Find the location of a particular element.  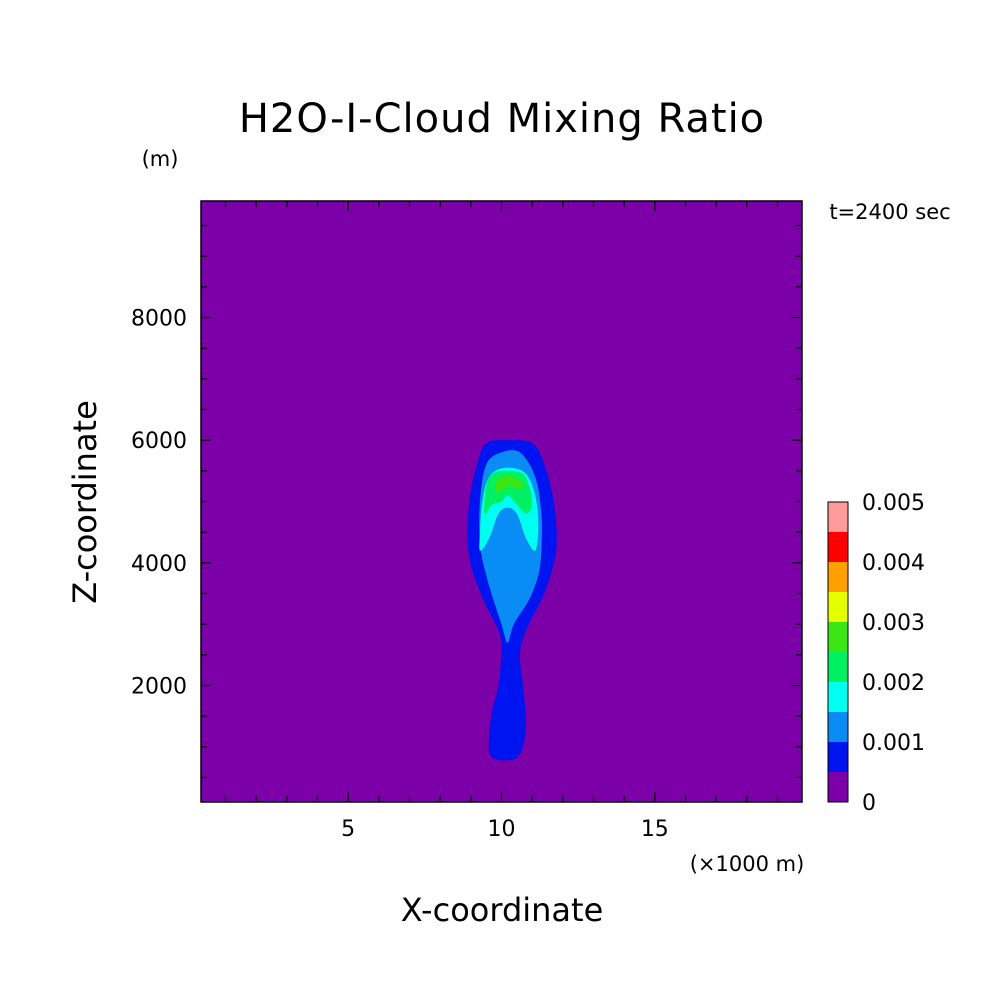

time-annotation: t=2400 sec is located at coordinates (889, 212).